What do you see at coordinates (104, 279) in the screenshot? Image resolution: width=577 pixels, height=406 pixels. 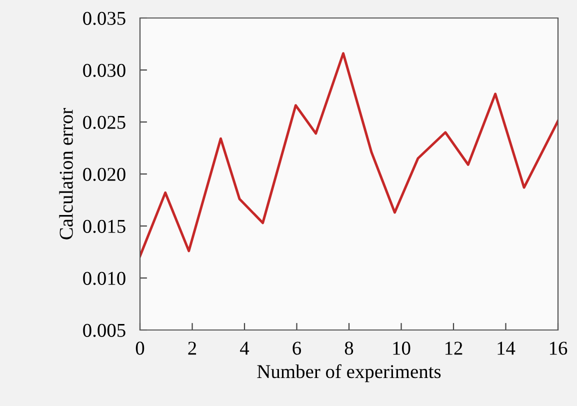 I see `y-tick-label: 0.010` at bounding box center [104, 279].